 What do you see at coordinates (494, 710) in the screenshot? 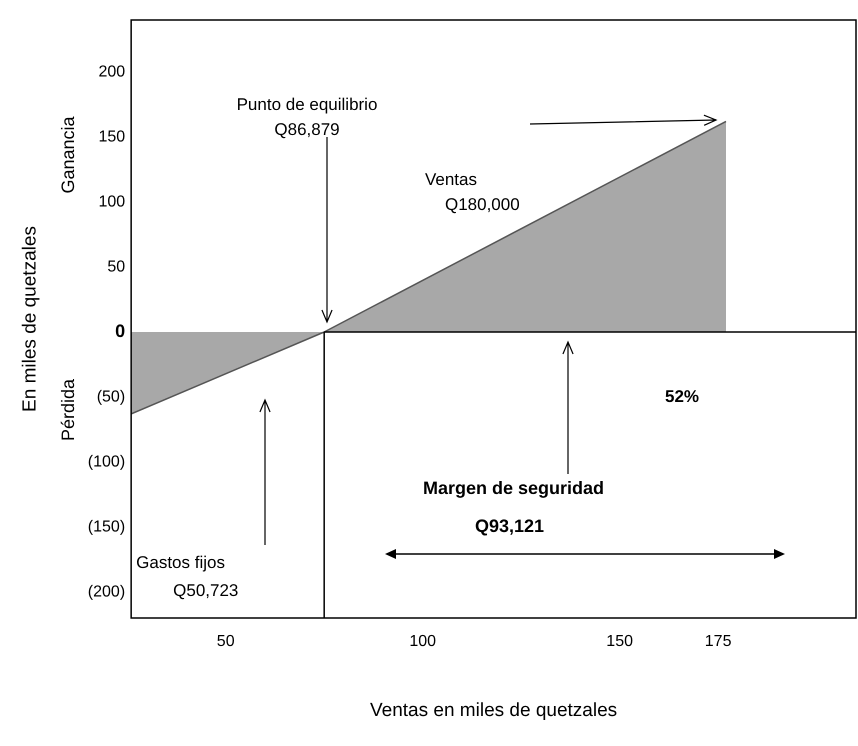
I see `x-axis-title: Ventas en miles de quetzales` at bounding box center [494, 710].